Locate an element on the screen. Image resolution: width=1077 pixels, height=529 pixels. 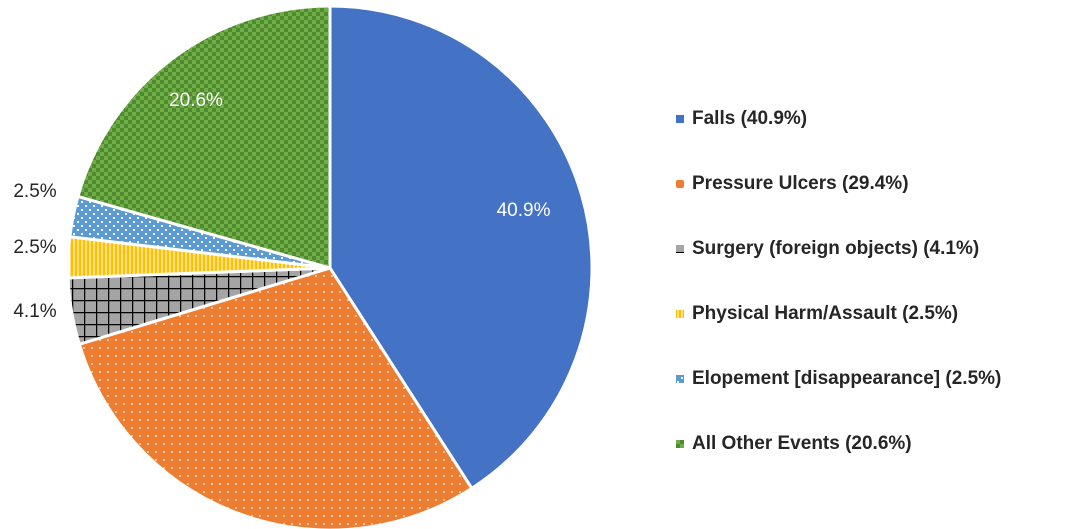
pie-slice is located at coordinates (204, 137).